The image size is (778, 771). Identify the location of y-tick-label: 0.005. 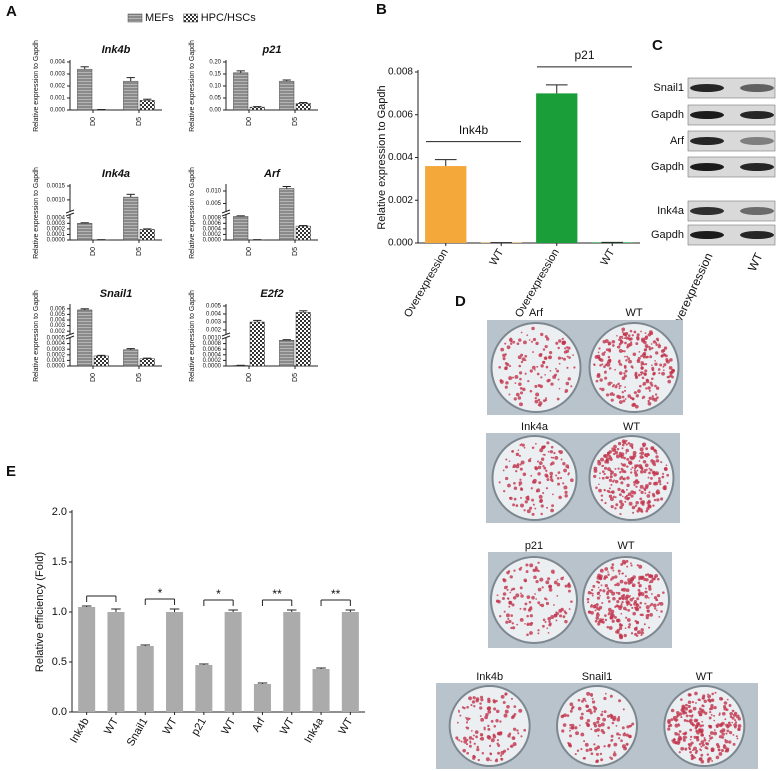
(58, 315).